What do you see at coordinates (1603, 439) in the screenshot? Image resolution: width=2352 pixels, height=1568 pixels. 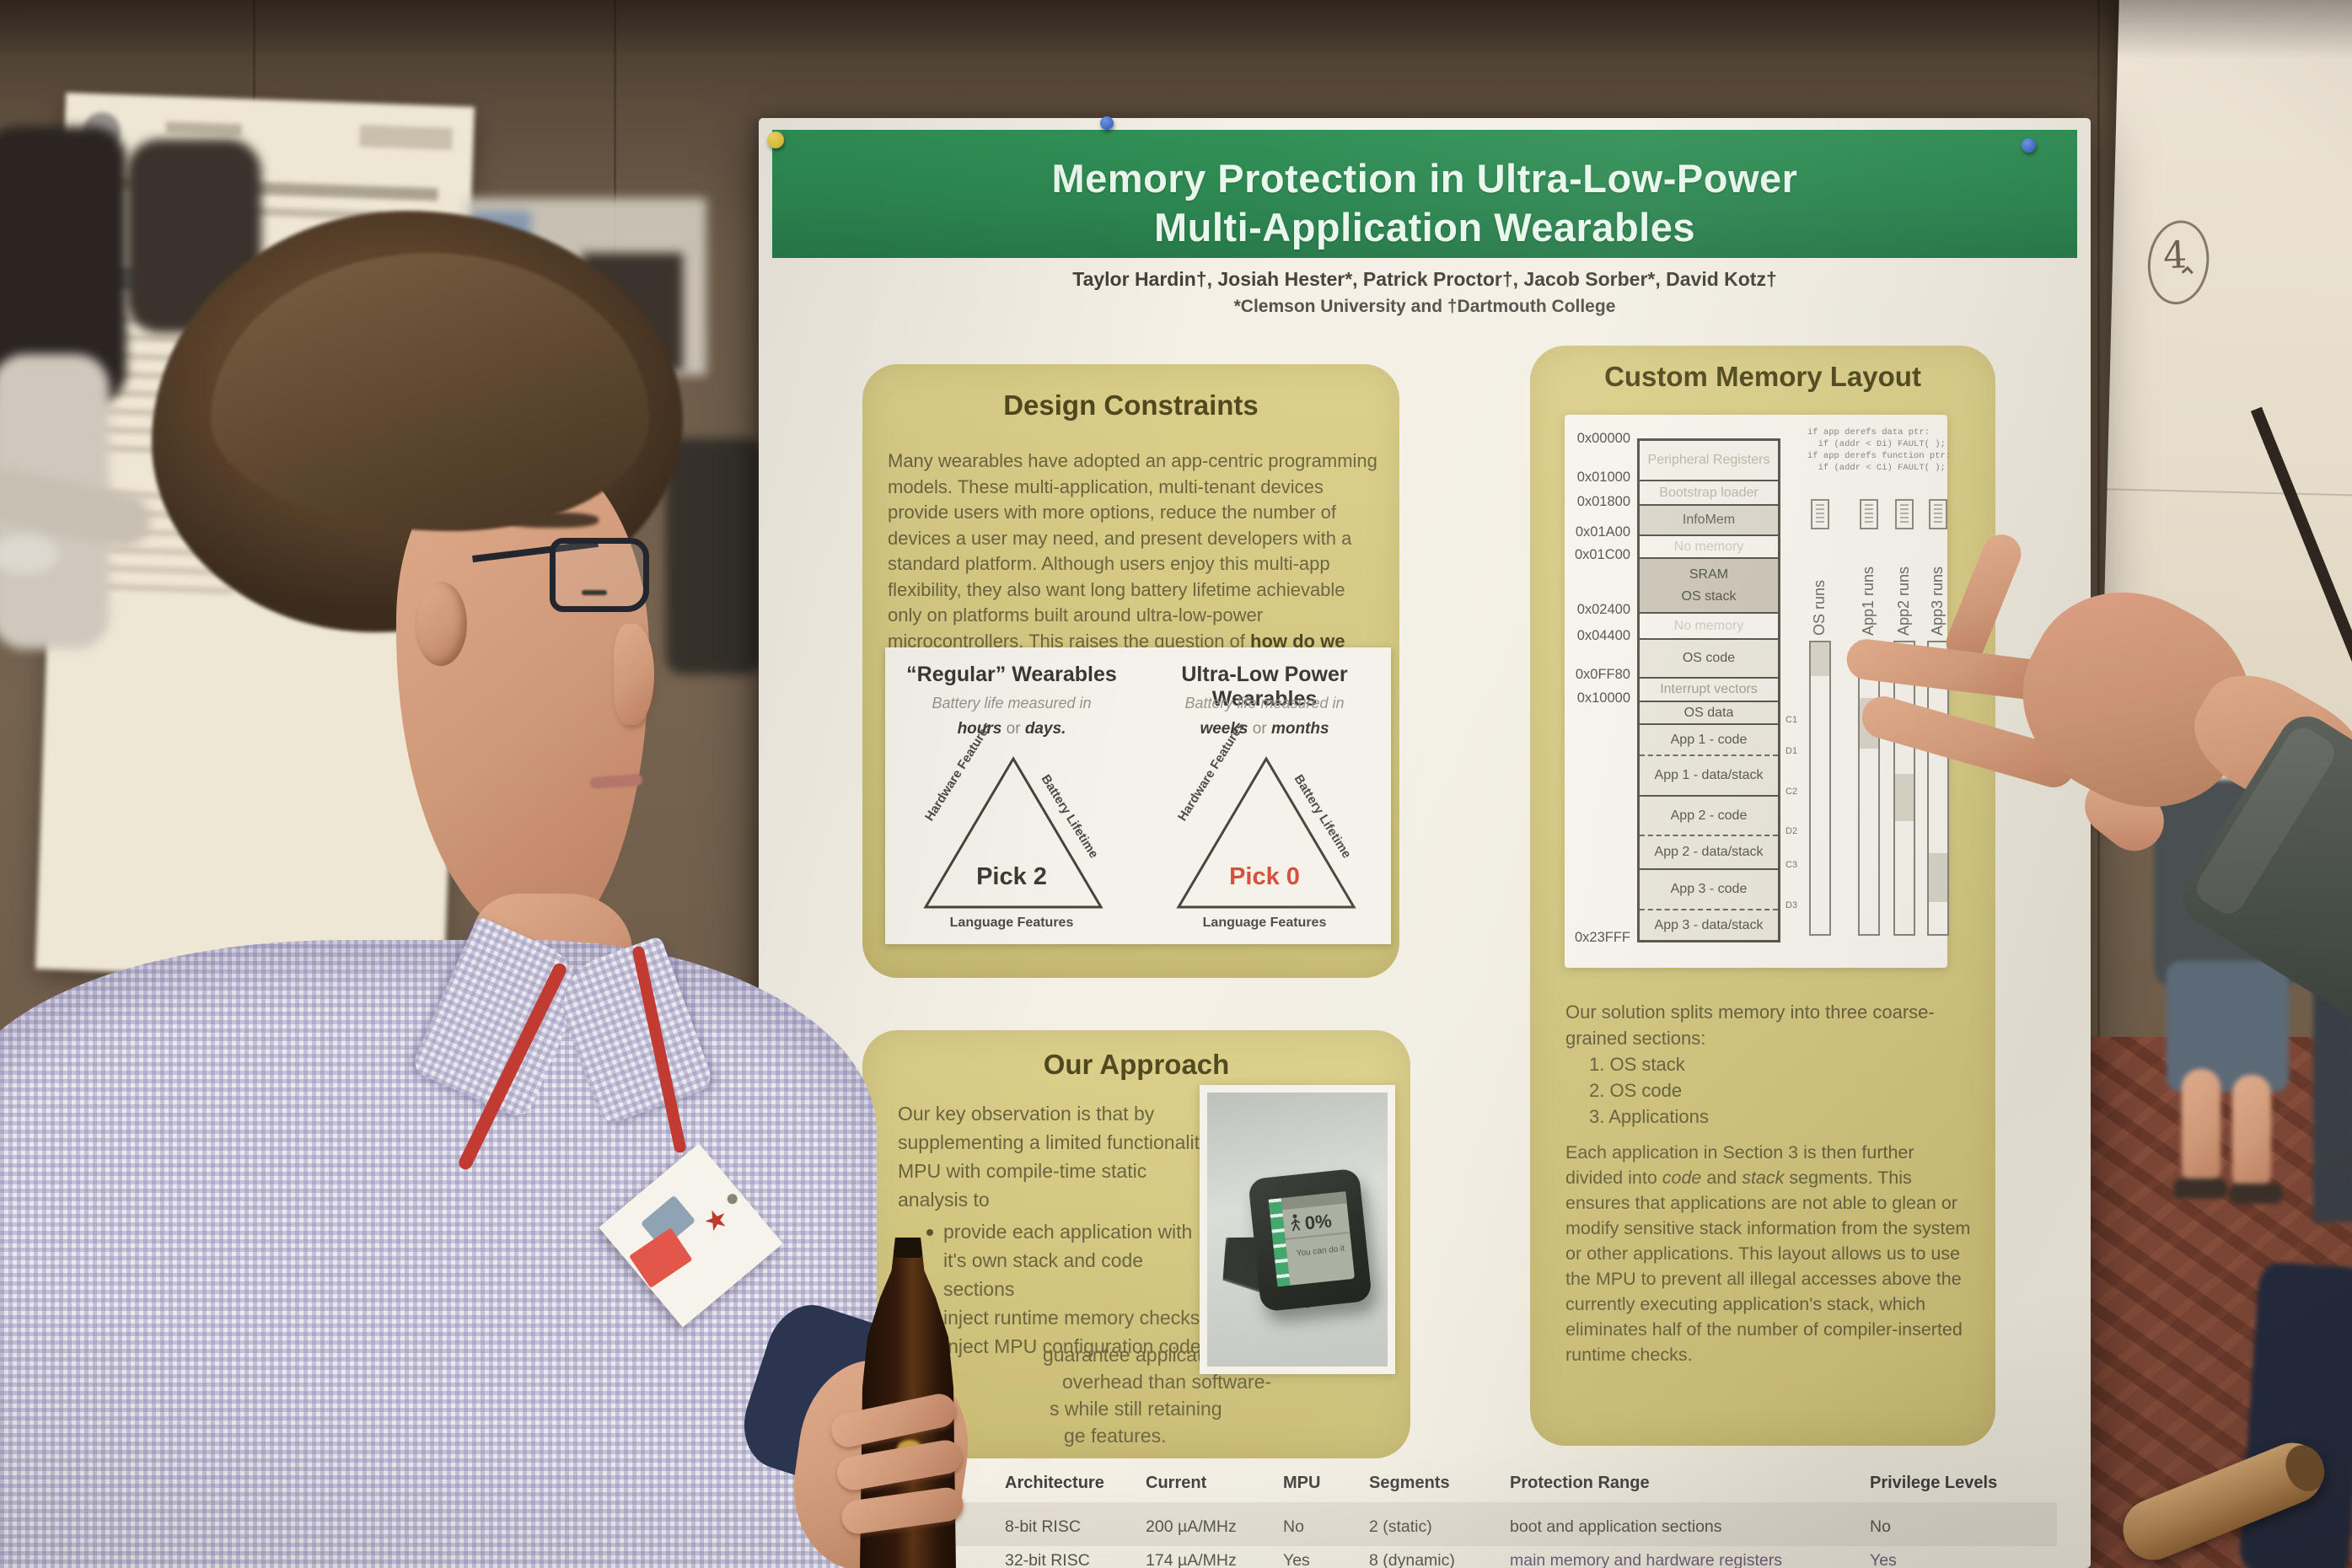 I see `addr-0x00000: 0x00000` at bounding box center [1603, 439].